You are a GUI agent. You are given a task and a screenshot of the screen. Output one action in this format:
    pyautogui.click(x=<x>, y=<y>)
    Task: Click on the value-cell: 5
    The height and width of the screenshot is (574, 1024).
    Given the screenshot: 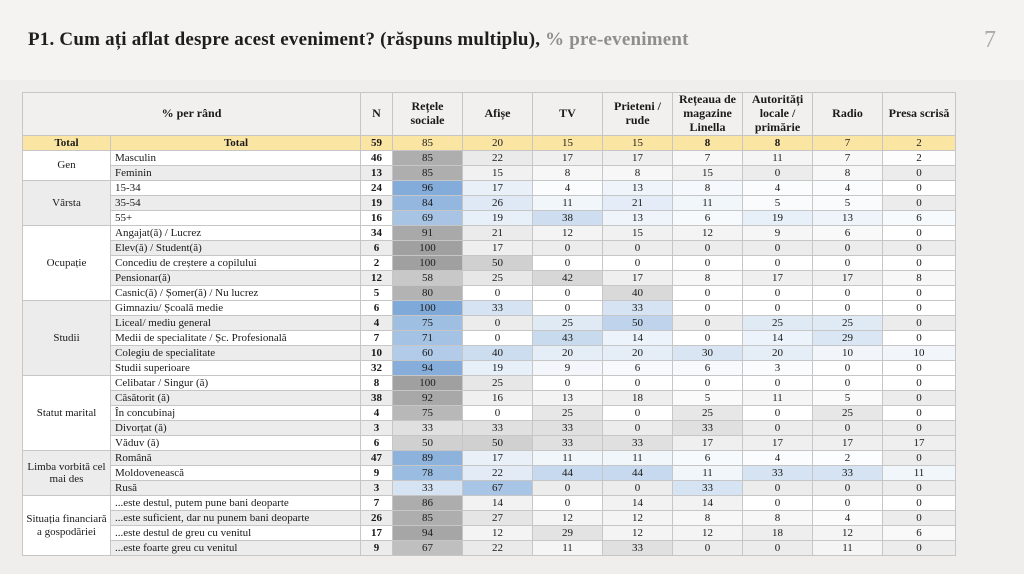 What is the action you would take?
    pyautogui.click(x=708, y=398)
    